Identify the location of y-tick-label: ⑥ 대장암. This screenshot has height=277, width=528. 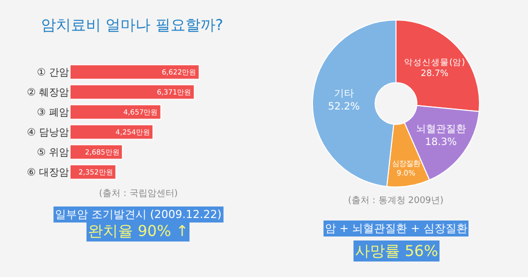
(47, 173).